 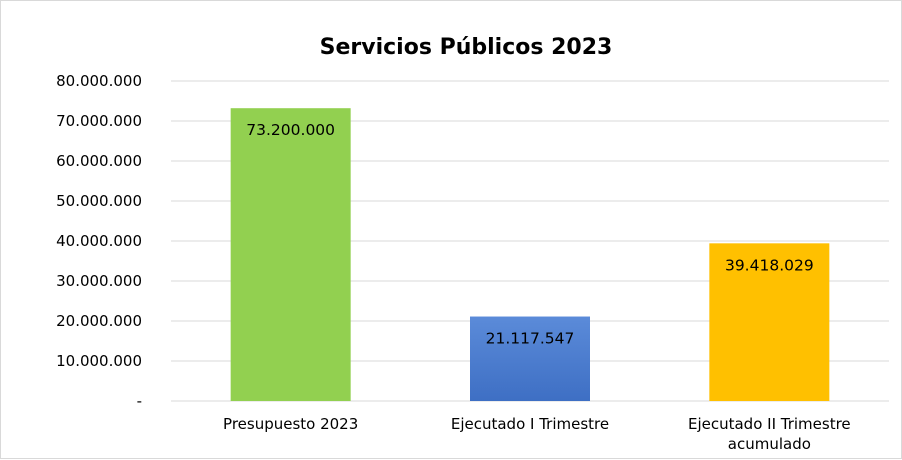 What do you see at coordinates (290, 424) in the screenshot?
I see `x-category-label: Presupuesto 2023` at bounding box center [290, 424].